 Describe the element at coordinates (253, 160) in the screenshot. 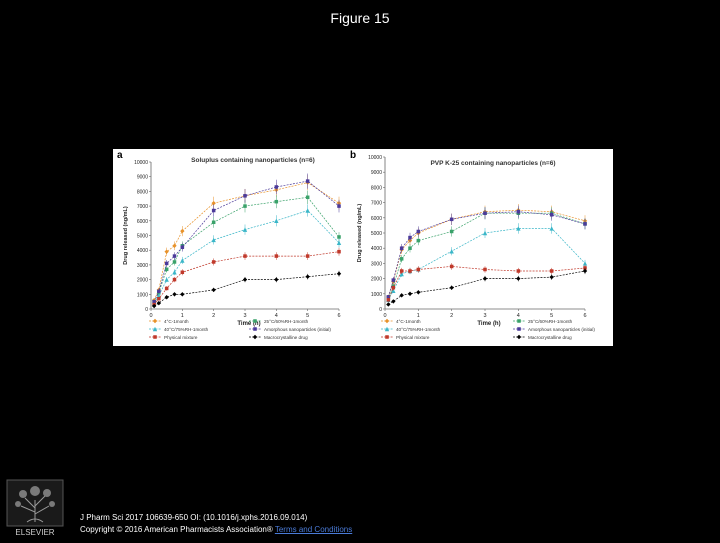

I see `chart-title: Soluplus containing nanoparticles (n=6)` at that location.